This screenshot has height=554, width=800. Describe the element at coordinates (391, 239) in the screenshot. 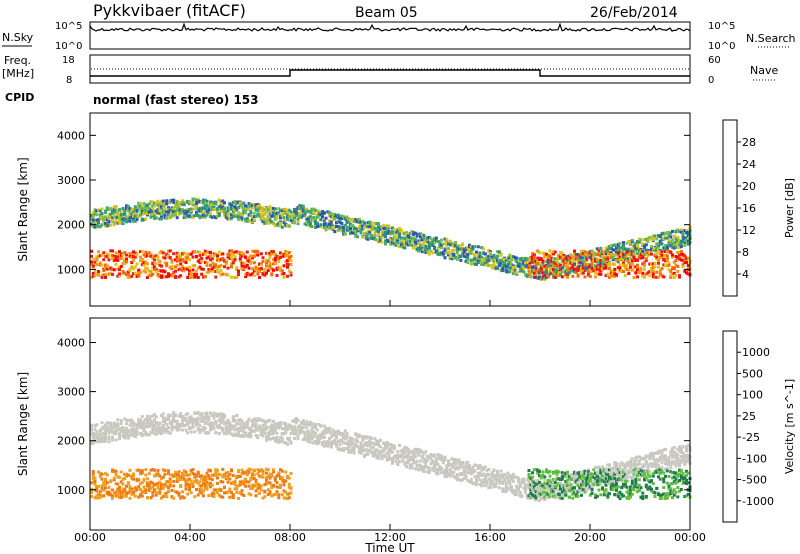

I see `echo-field` at that location.